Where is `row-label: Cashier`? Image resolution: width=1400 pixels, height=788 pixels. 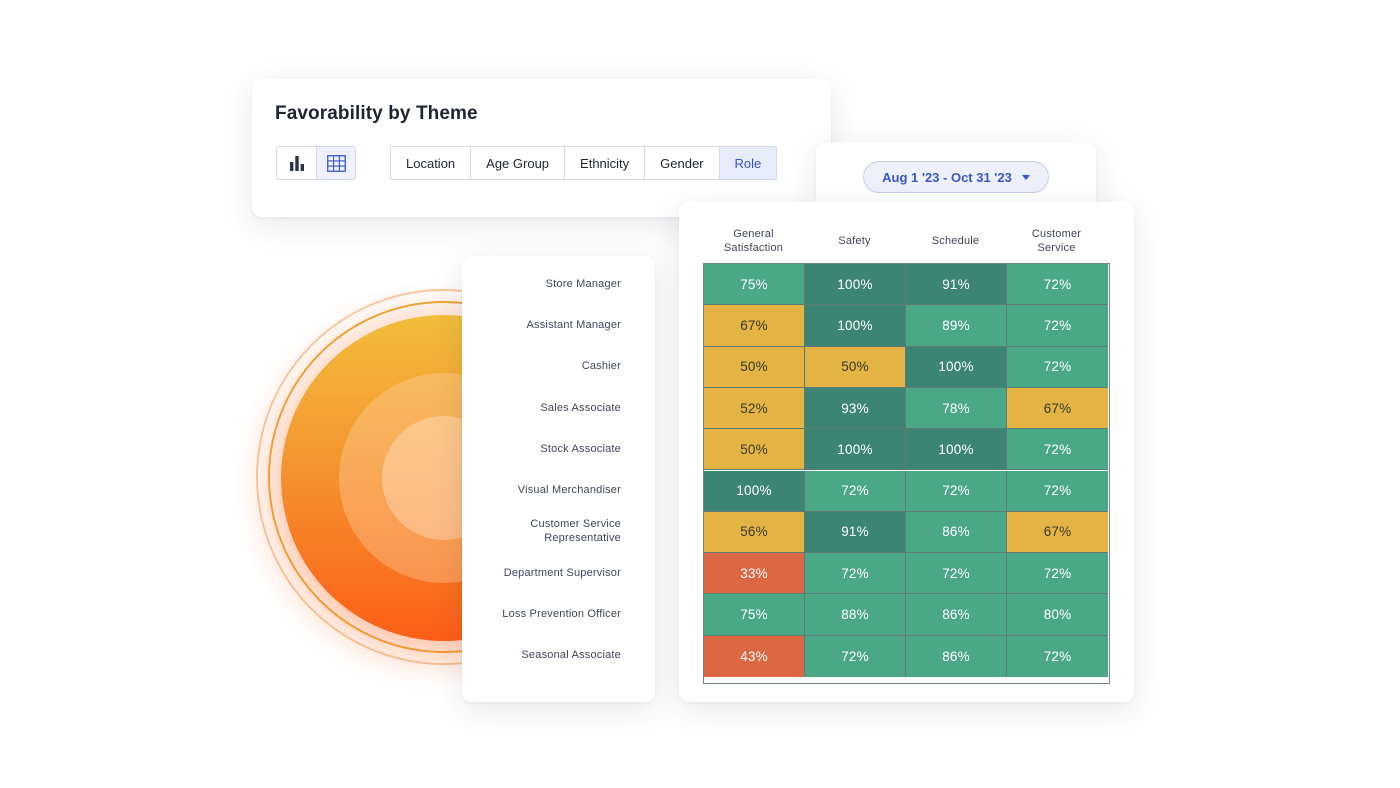
row-label: Cashier is located at coordinates (536, 366).